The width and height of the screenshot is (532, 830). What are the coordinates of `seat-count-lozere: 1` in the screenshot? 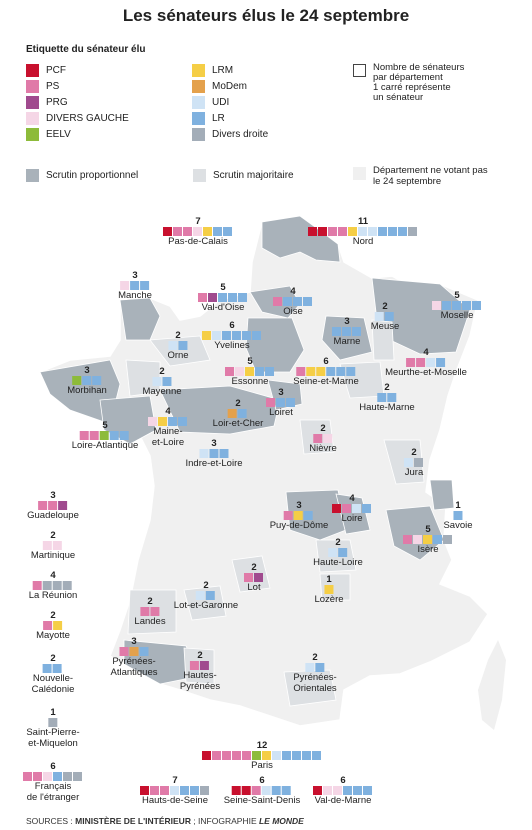 It's located at (329, 579).